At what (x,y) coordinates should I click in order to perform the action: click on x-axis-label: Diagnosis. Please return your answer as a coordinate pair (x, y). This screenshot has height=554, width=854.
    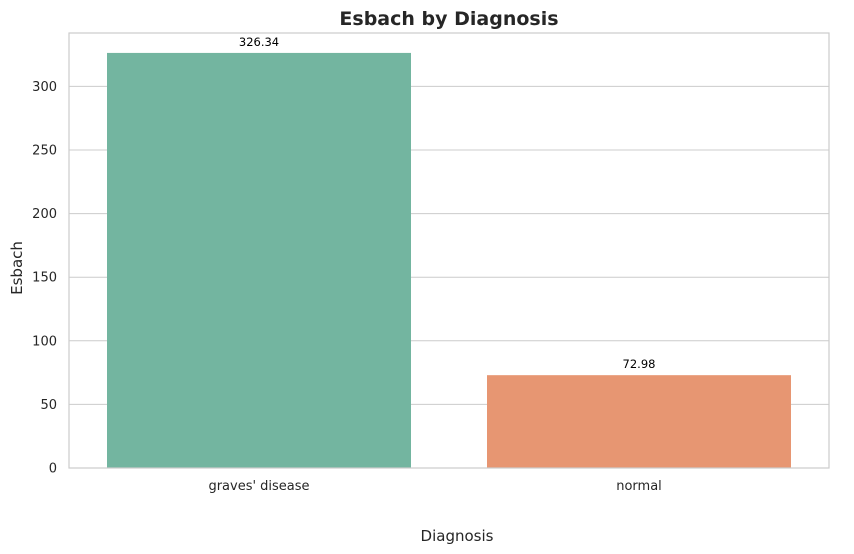
    Looking at the image, I should click on (457, 536).